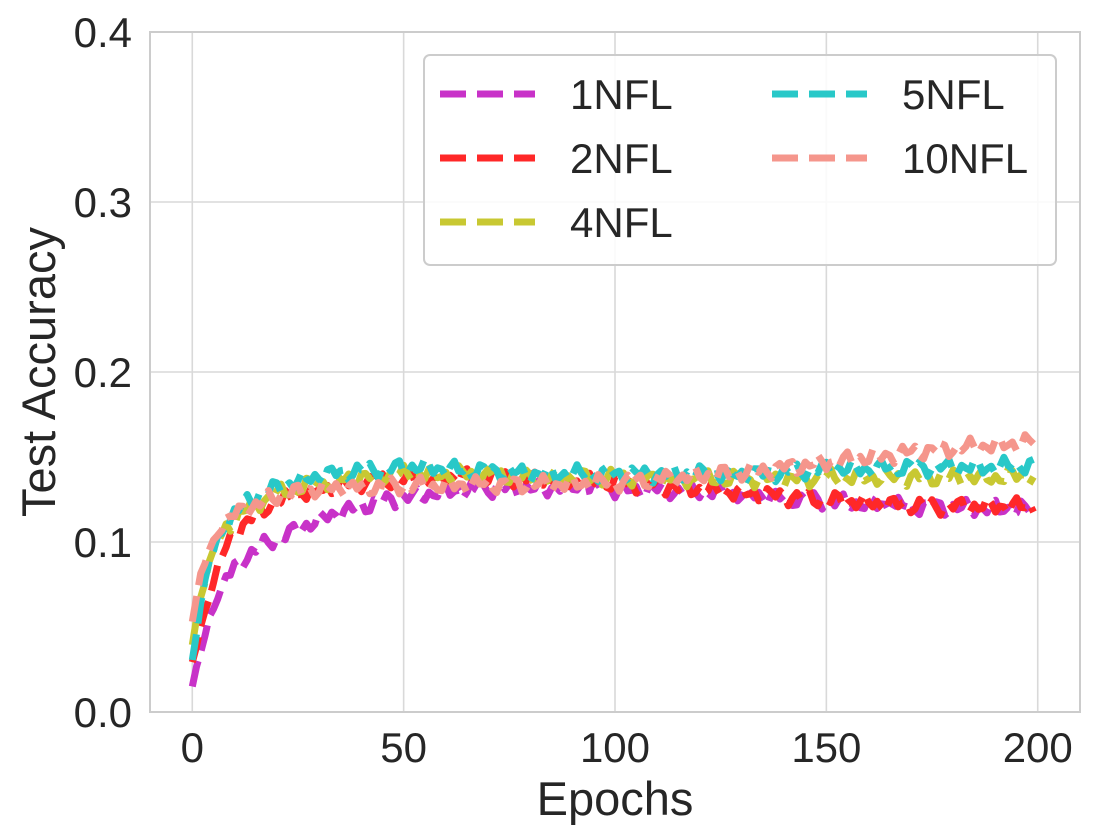 This screenshot has width=1095, height=840. Describe the element at coordinates (103, 712) in the screenshot. I see `y-tick-label: 0.0` at that location.